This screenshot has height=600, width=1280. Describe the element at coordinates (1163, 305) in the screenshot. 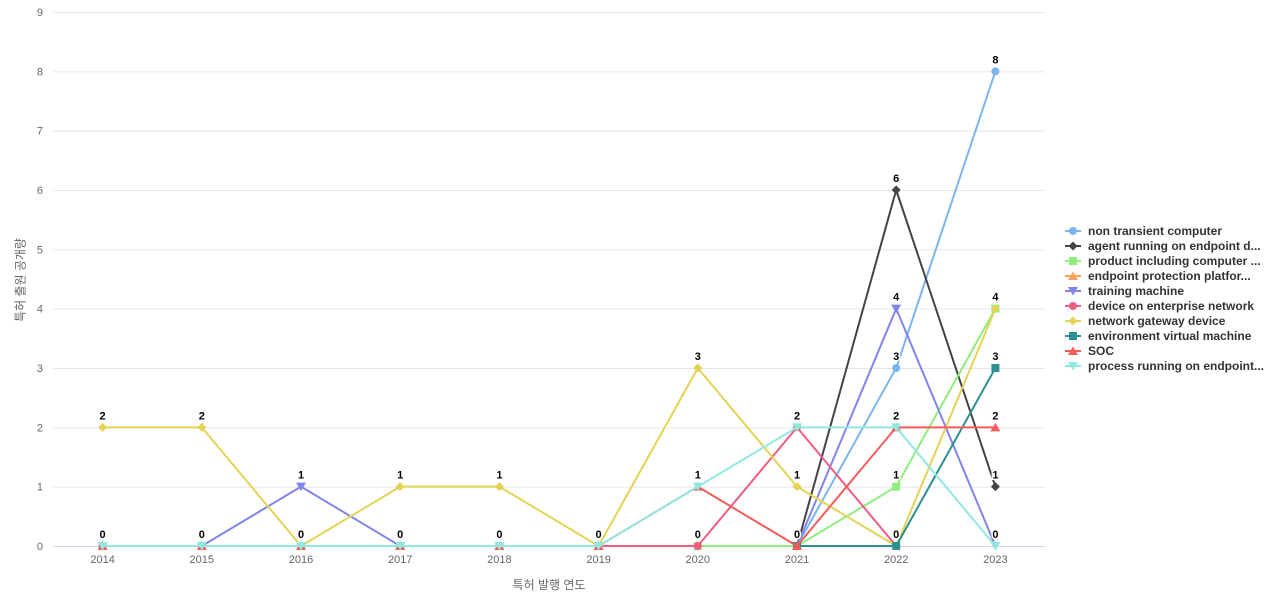

I see `legend-item-device-on-enterprise-network: device on enterprise network` at that location.